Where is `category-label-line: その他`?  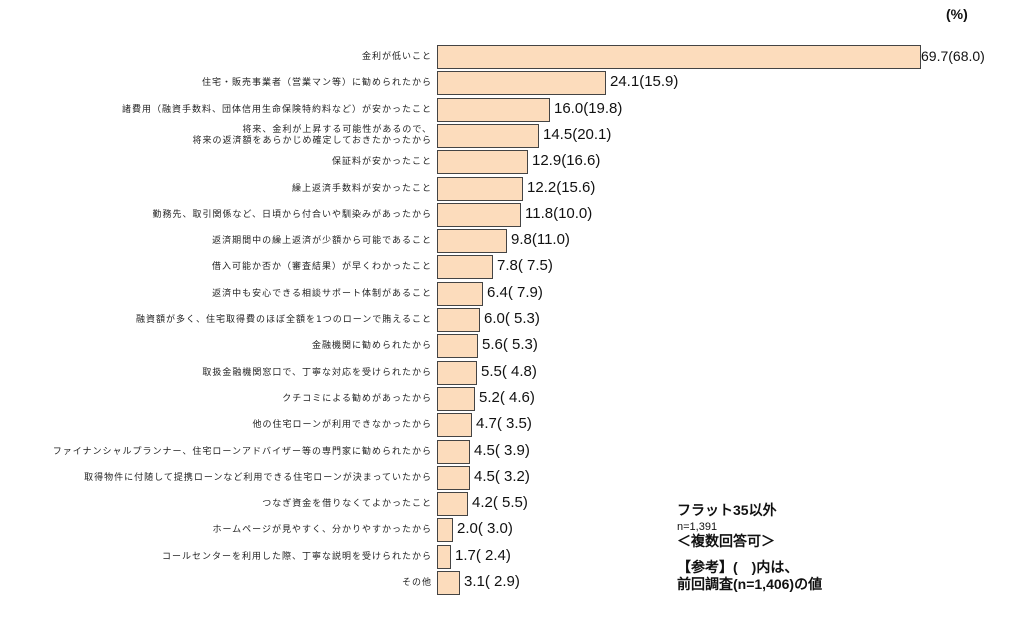 category-label-line: その他 is located at coordinates (416, 582).